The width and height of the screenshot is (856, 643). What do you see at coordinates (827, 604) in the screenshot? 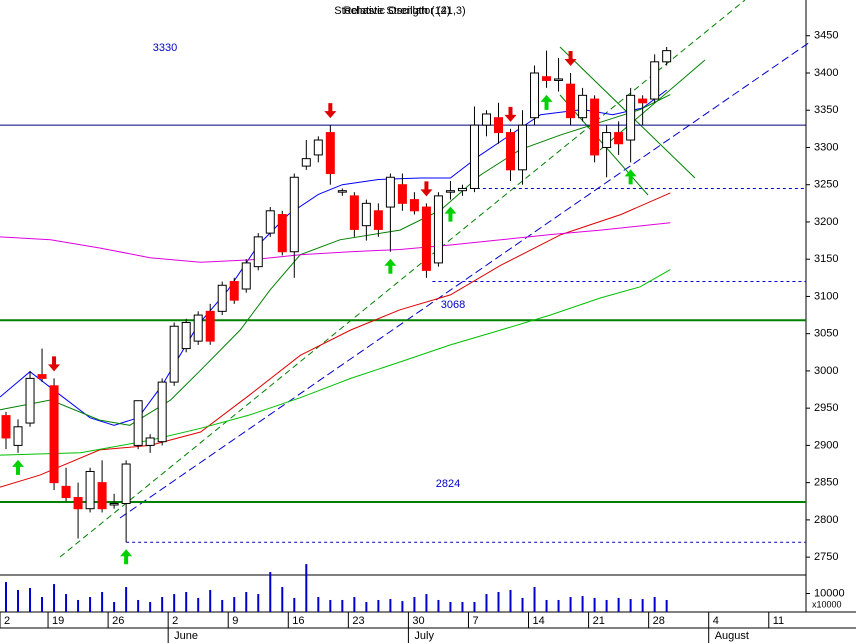
I see `volume-unit: x10000` at bounding box center [827, 604].